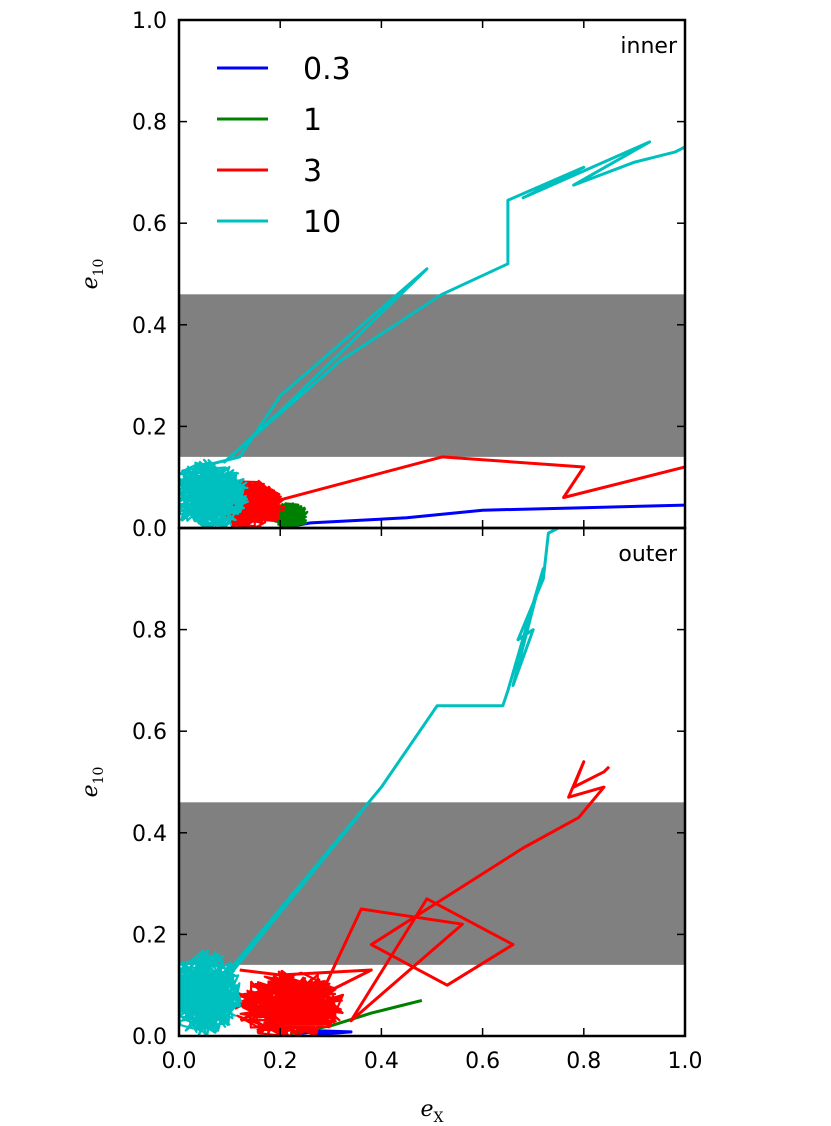  What do you see at coordinates (312, 171) in the screenshot?
I see `legend-label: 3` at bounding box center [312, 171].